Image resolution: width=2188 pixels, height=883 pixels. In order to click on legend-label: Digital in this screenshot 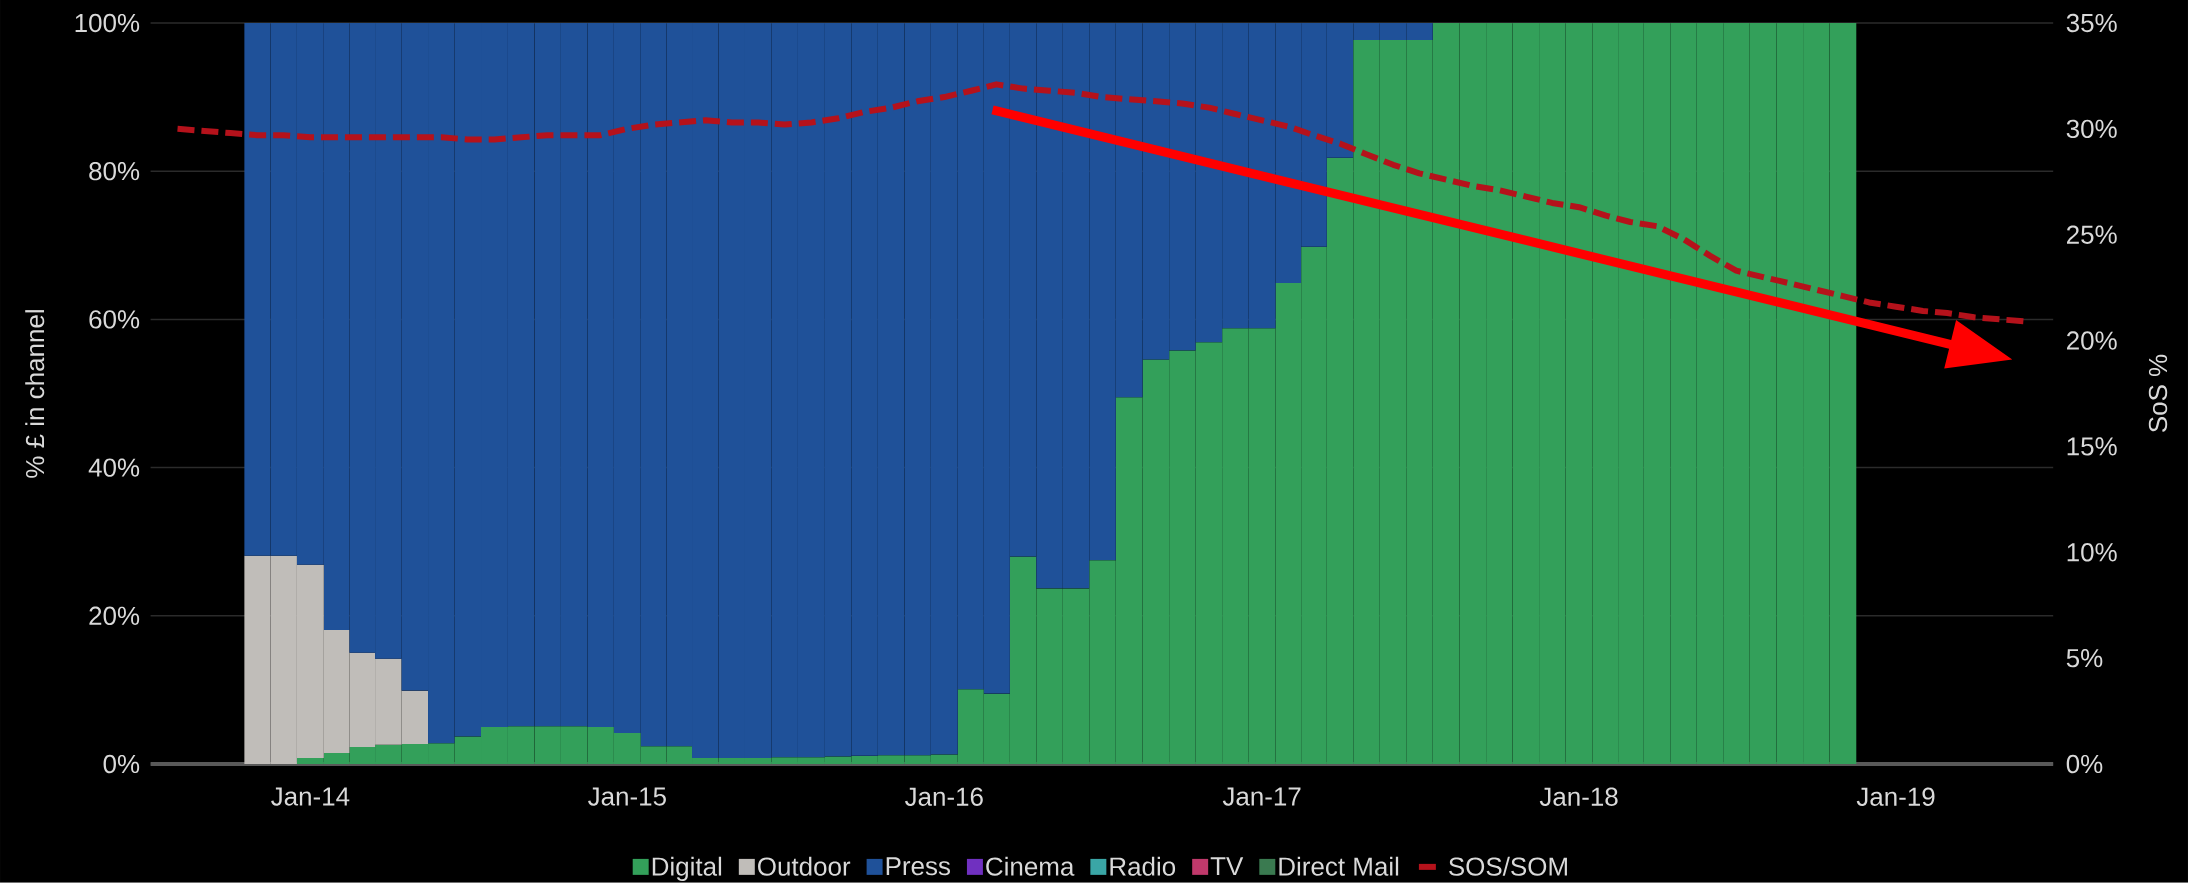, I will do `click(687, 868)`.